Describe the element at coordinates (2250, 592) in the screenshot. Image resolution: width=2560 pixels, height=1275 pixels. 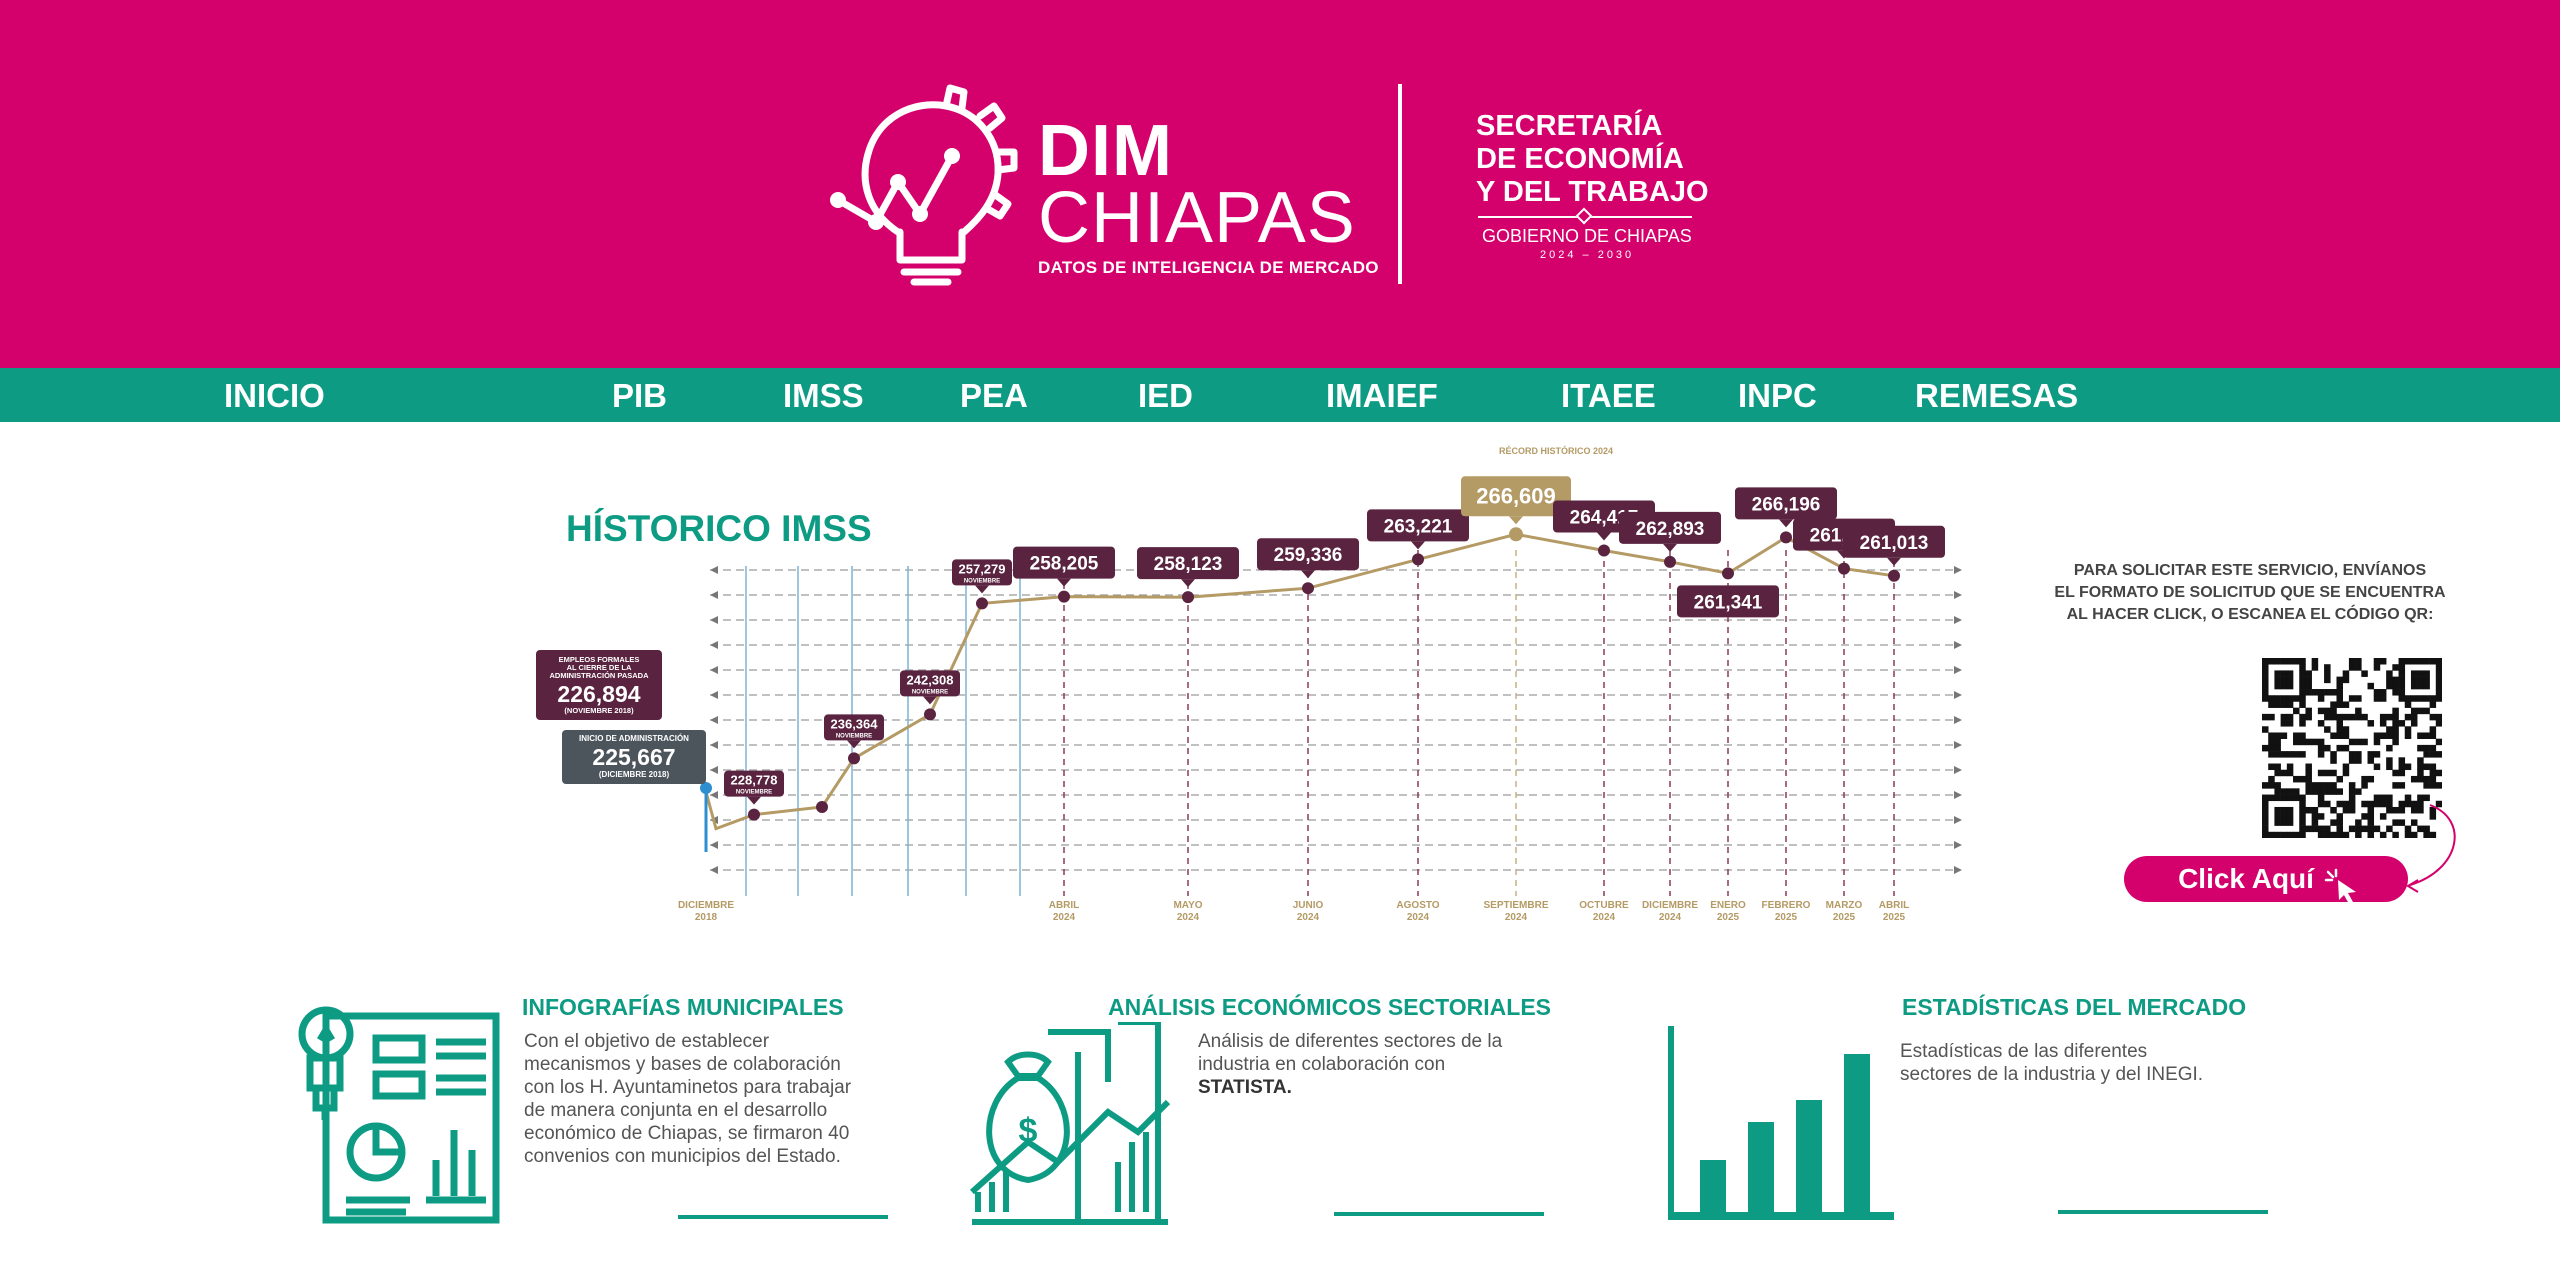
I see `request-line: EL FORMATO DE SOLICITUD QUE SE ENCUENTRA` at that location.